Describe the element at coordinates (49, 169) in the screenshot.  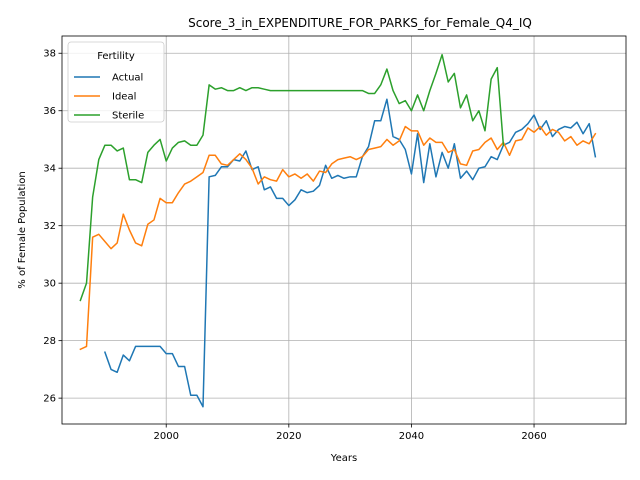
I see `y-tick-label: 34` at that location.